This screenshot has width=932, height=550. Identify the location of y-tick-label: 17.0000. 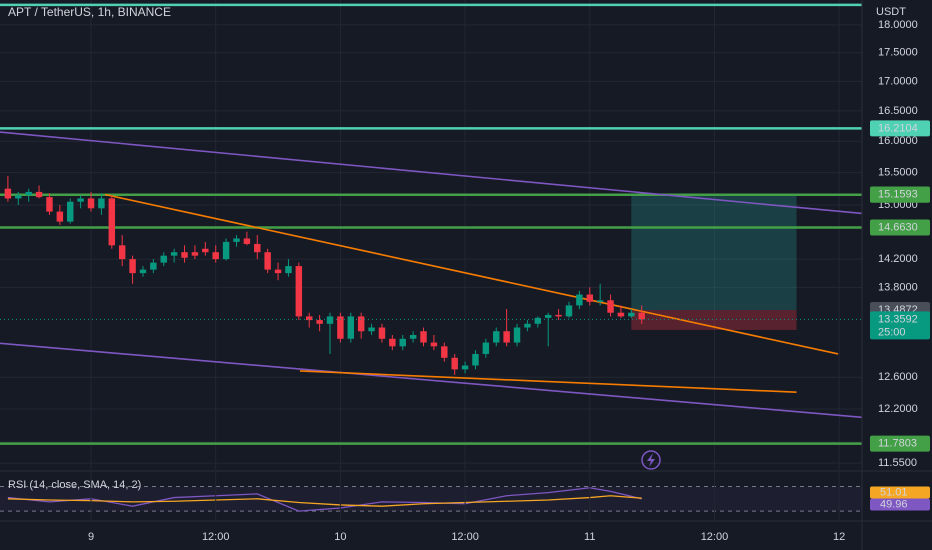
(898, 81).